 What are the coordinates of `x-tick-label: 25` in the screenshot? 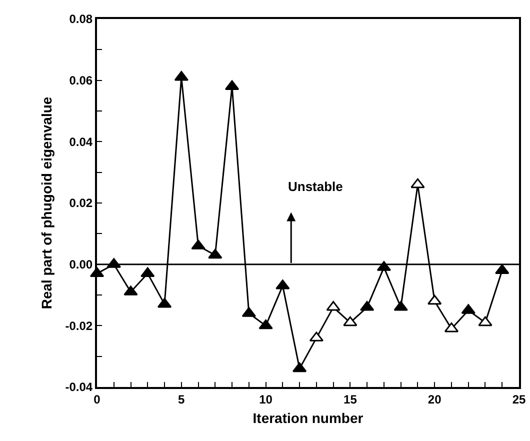 It's located at (519, 399).